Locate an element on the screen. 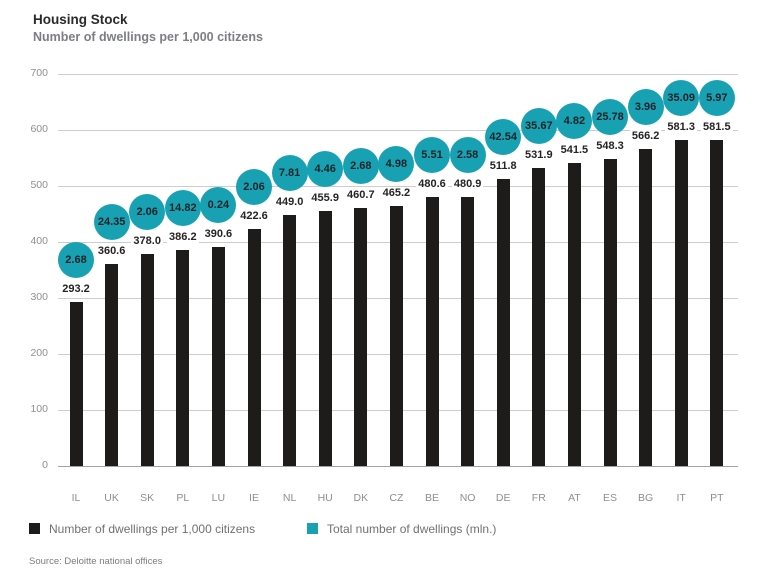 This screenshot has width=768, height=579. x-axis-label-NO: NO is located at coordinates (467, 498).